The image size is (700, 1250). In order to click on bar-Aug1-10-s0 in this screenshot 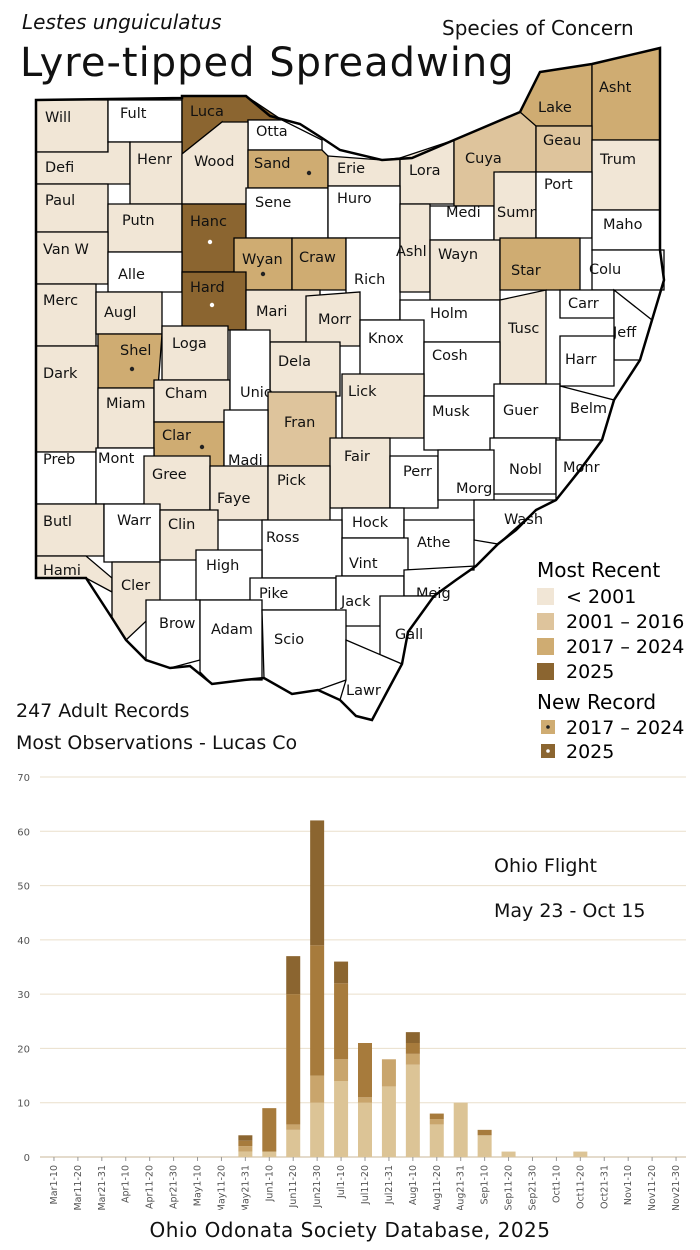, I will do `click(412, 1110)`.